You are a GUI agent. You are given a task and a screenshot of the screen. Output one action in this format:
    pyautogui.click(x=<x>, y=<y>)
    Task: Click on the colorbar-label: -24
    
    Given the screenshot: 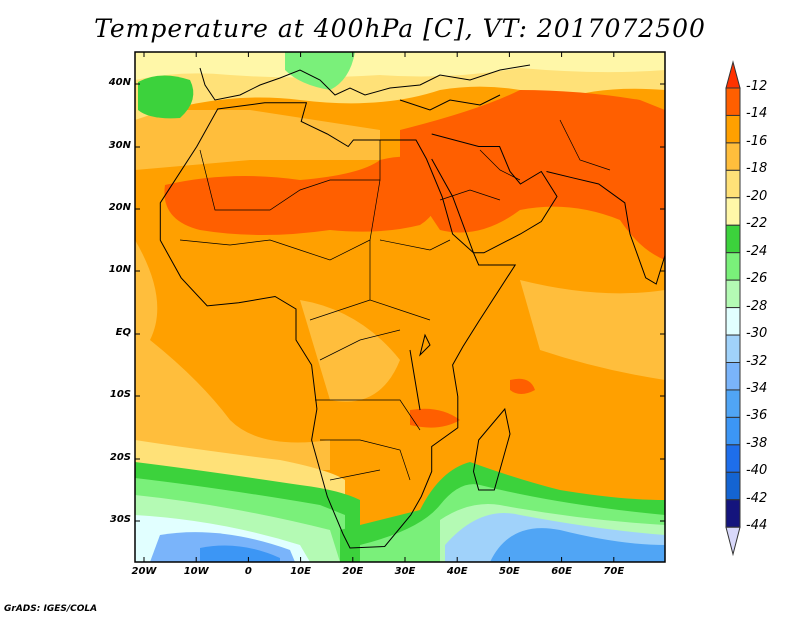 What is the action you would take?
    pyautogui.click(x=757, y=251)
    